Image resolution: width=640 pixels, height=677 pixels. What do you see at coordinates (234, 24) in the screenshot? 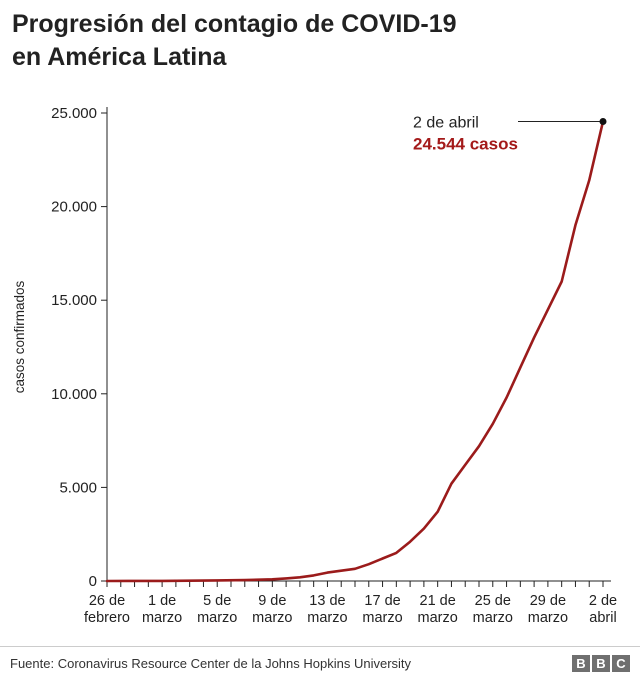
I see `chart-title-line-1: Progresión del contagio de COVID-19` at bounding box center [234, 24].